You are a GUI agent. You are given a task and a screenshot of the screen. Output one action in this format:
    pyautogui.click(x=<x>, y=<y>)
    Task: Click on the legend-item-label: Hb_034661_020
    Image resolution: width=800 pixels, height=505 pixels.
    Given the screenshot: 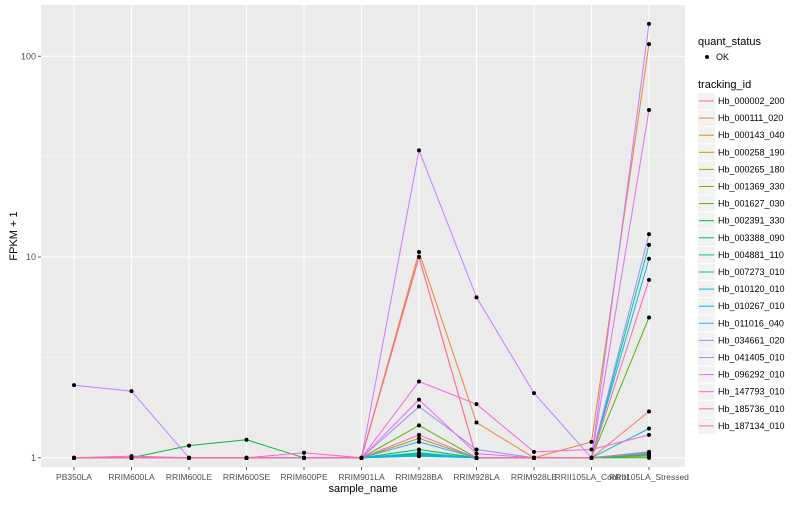 What is the action you would take?
    pyautogui.click(x=751, y=340)
    